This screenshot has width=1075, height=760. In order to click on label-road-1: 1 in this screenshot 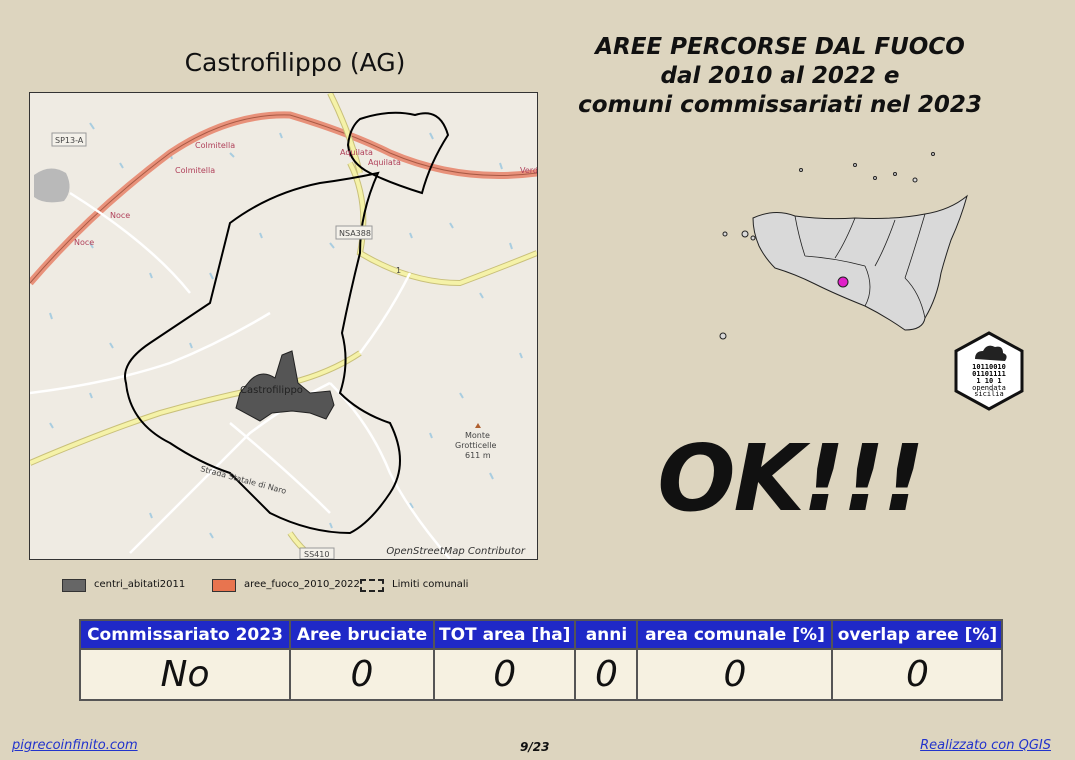, I will do `click(398, 270)`.